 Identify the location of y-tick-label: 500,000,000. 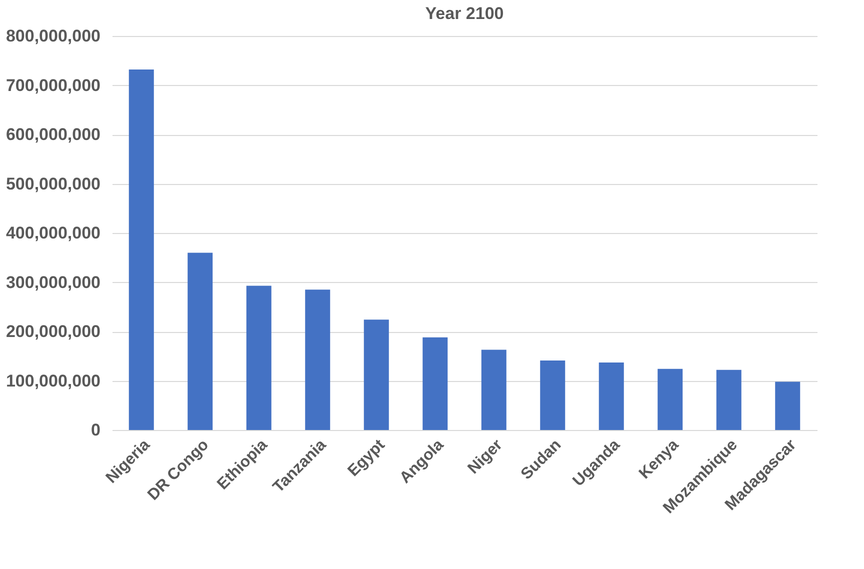
(53, 184).